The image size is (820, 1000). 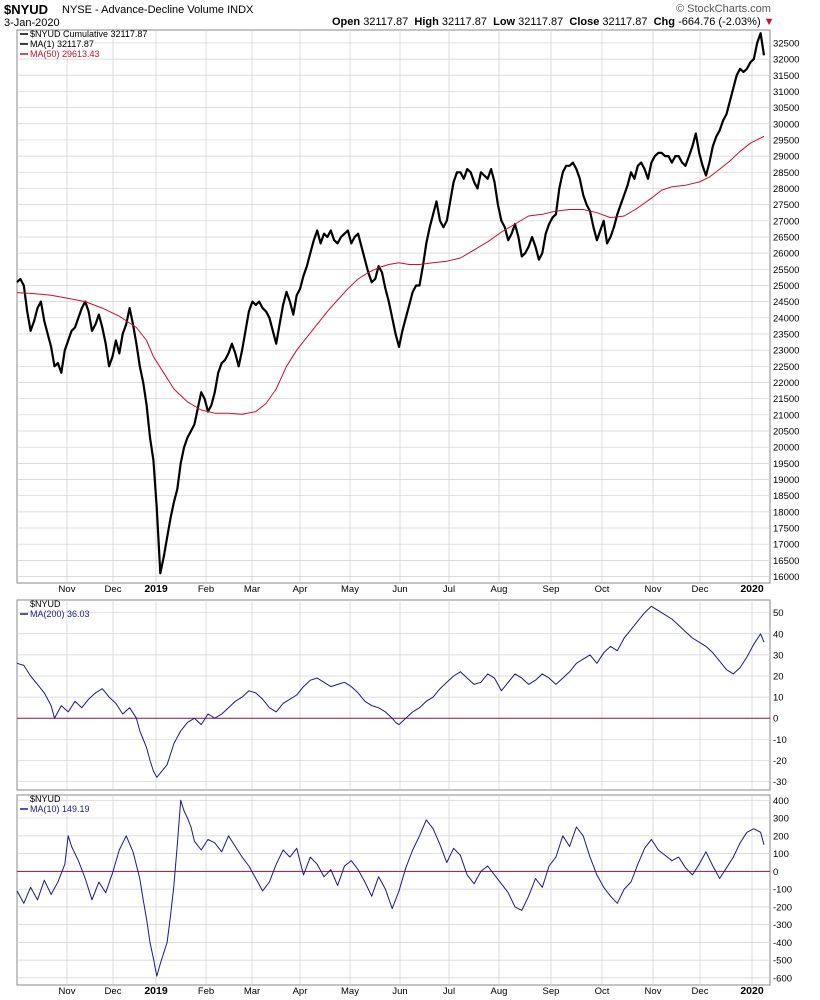 I want to click on y-tick-label: 20, so click(x=778, y=677).